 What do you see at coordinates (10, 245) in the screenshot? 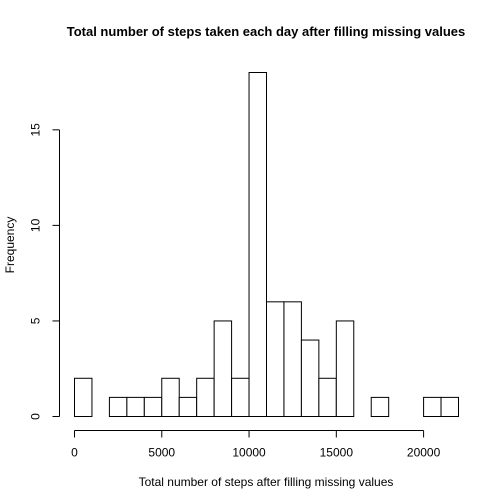
I see `y-axis-label: Frequency` at bounding box center [10, 245].